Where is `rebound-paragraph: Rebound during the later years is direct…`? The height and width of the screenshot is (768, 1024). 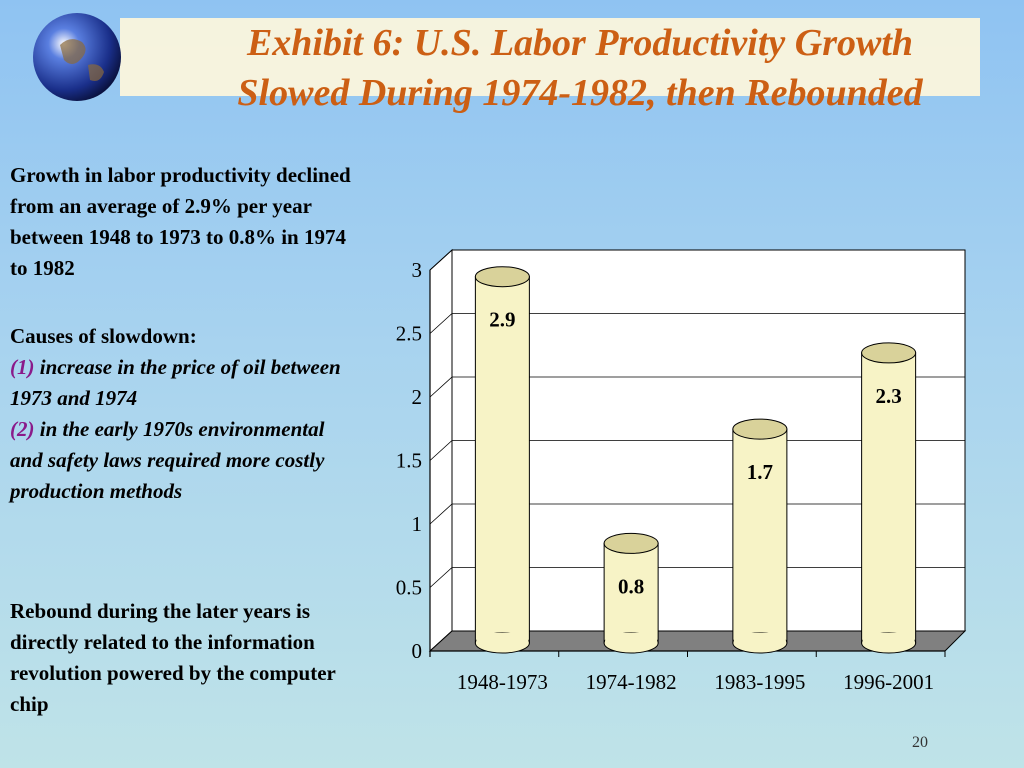
rebound-paragraph: Rebound during the later years is direct… is located at coordinates (173, 657).